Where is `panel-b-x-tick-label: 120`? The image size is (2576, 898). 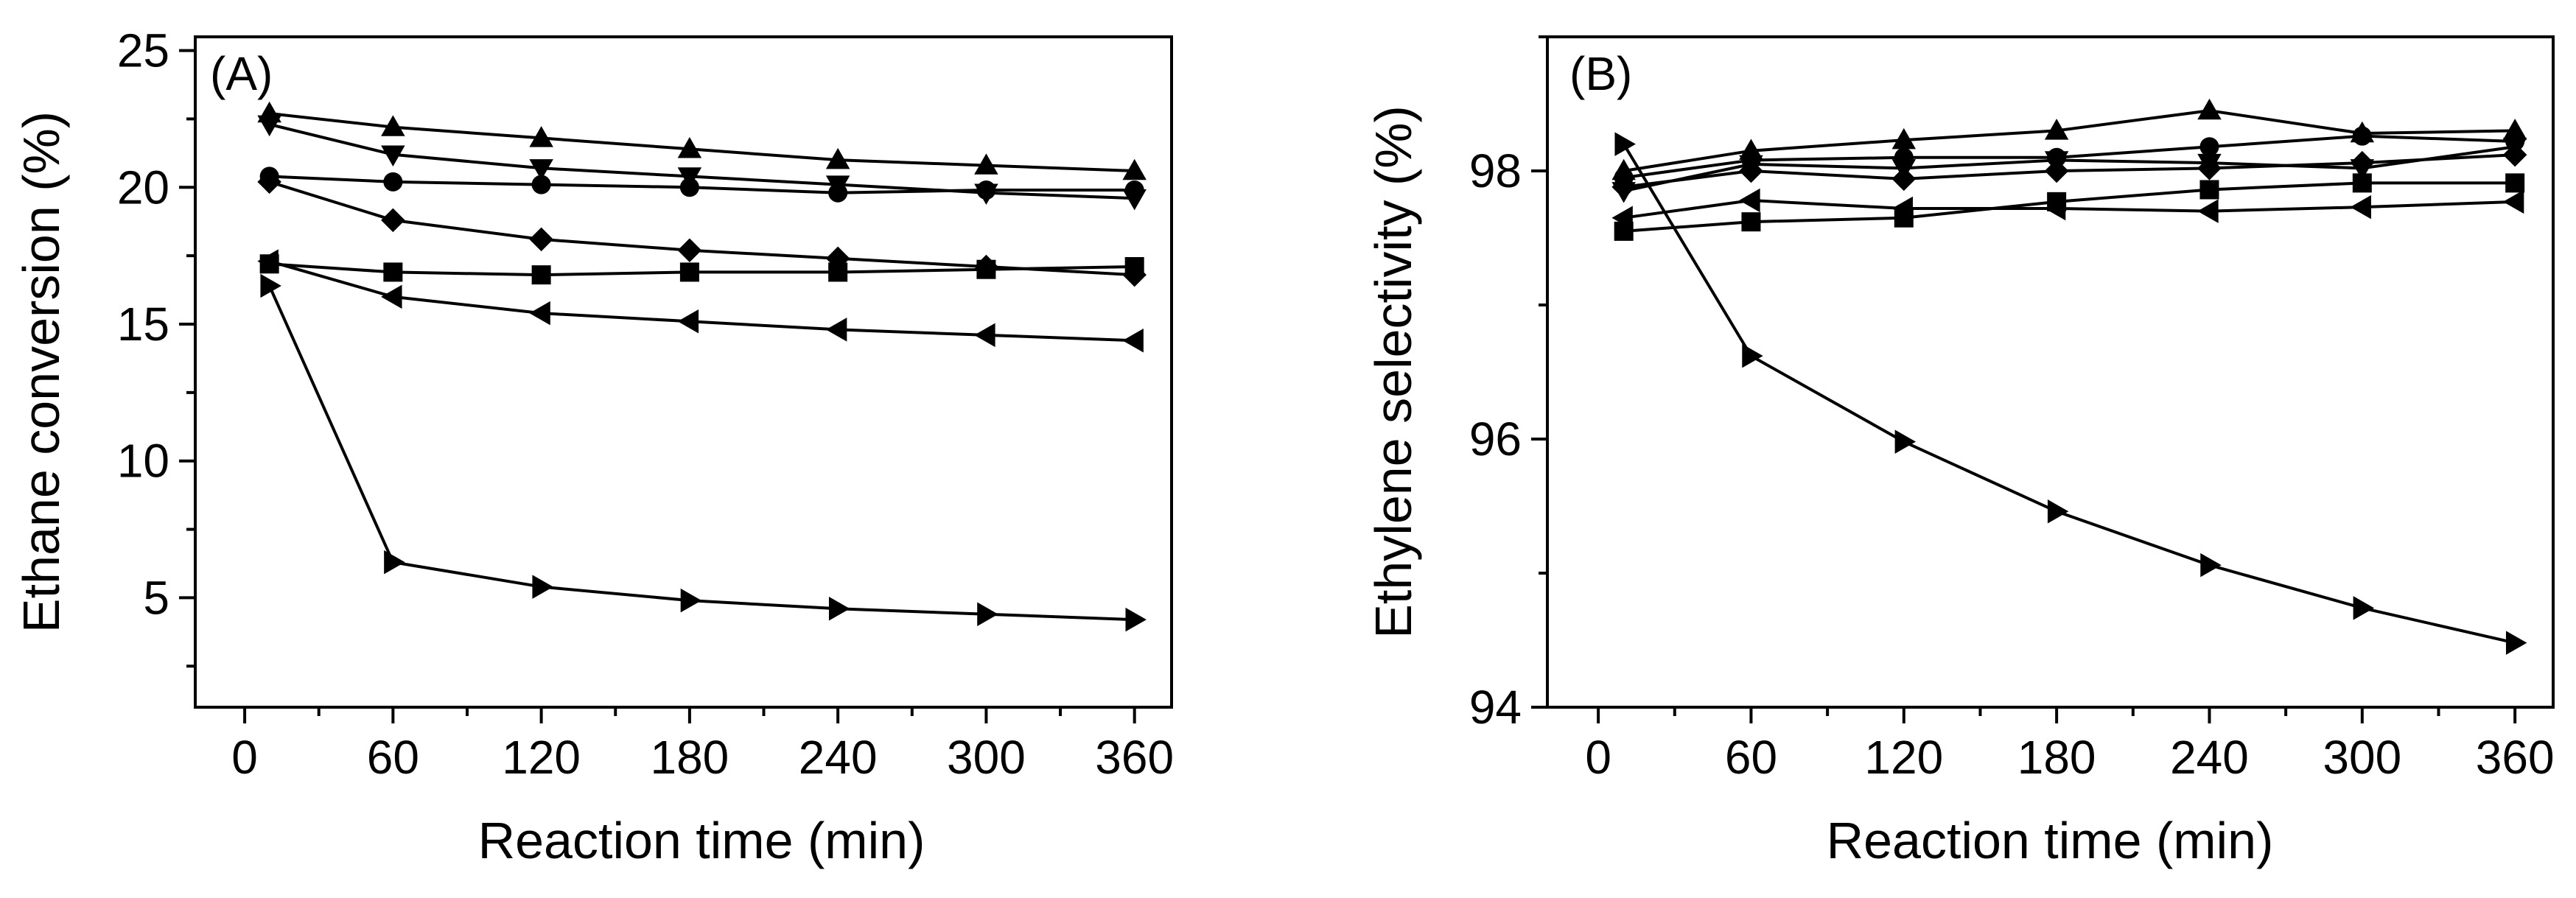 panel-b-x-tick-label: 120 is located at coordinates (1904, 757).